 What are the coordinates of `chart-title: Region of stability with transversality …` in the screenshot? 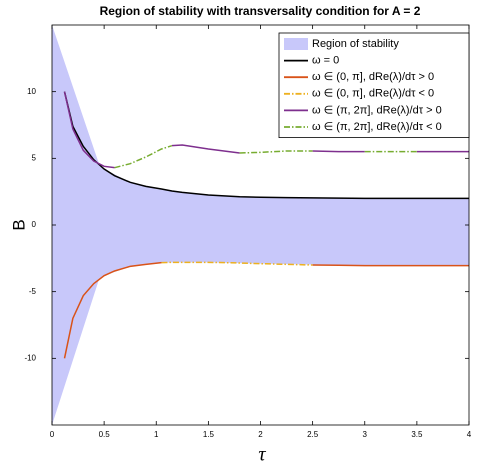 It's located at (260, 11).